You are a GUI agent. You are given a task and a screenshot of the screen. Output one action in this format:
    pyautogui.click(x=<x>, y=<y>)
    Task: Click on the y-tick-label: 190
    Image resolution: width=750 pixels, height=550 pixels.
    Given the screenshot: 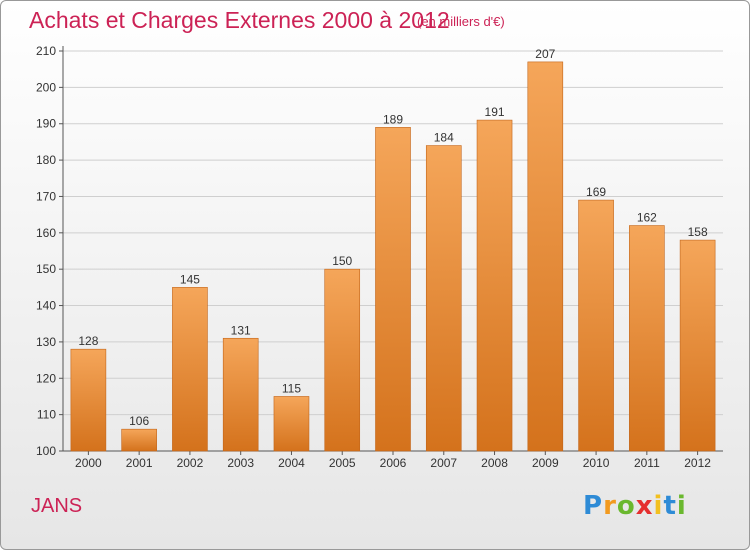 What is the action you would take?
    pyautogui.click(x=46, y=124)
    